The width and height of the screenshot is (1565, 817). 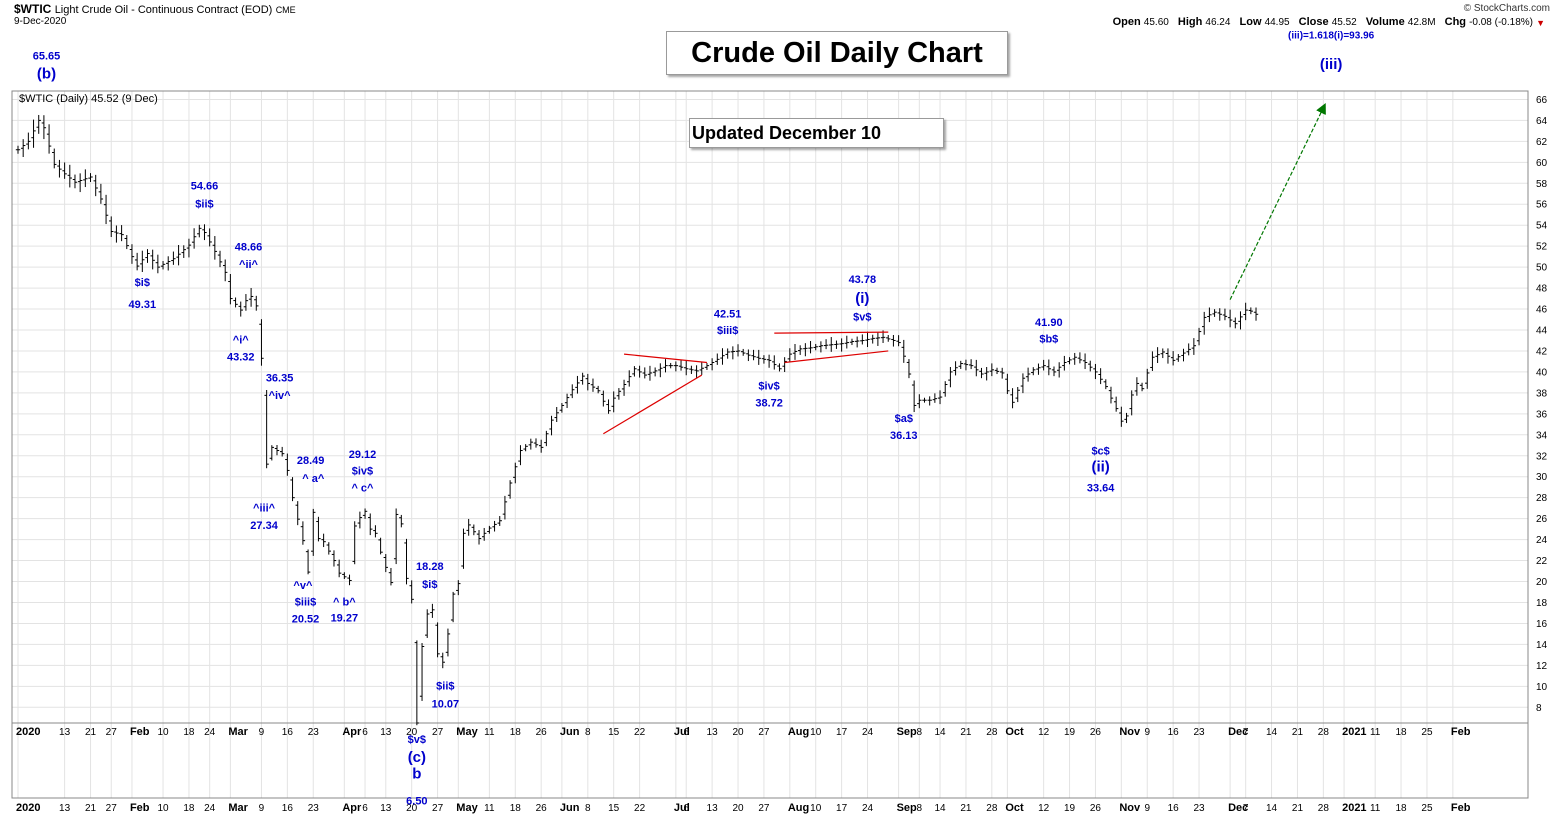 I want to click on wave-label: 54.66, so click(x=205, y=187).